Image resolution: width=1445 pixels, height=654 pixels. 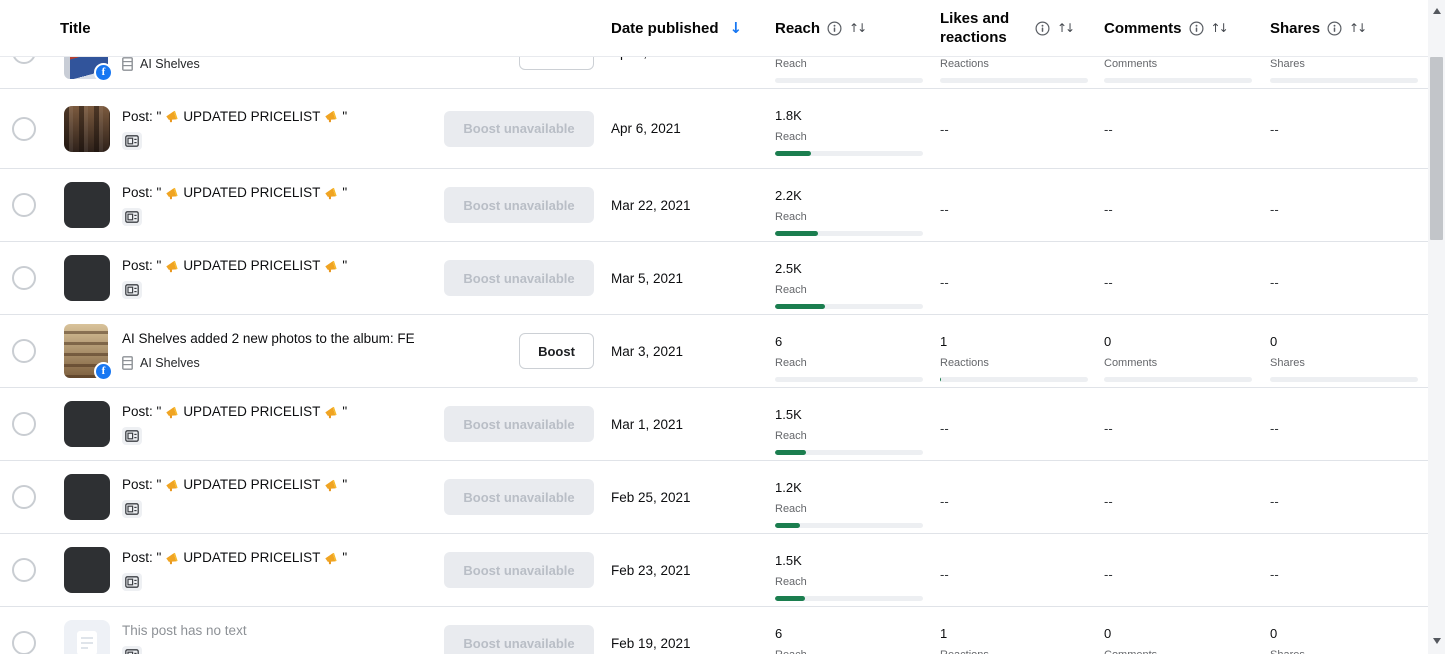 What do you see at coordinates (127, 363) in the screenshot?
I see `page-shelf-icon` at bounding box center [127, 363].